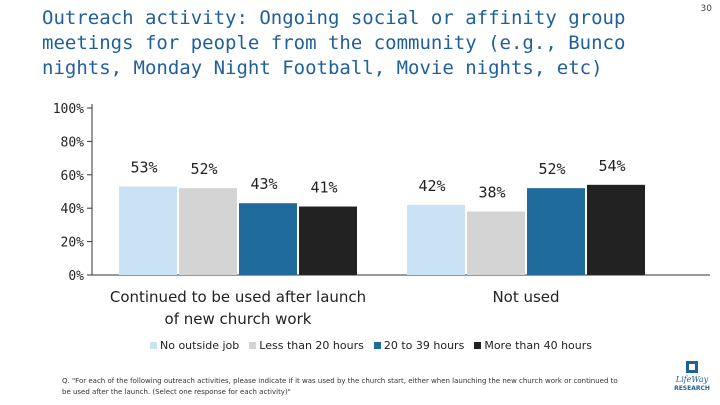 The width and height of the screenshot is (720, 405). What do you see at coordinates (68, 109) in the screenshot?
I see `y-tick-label: 100%` at bounding box center [68, 109].